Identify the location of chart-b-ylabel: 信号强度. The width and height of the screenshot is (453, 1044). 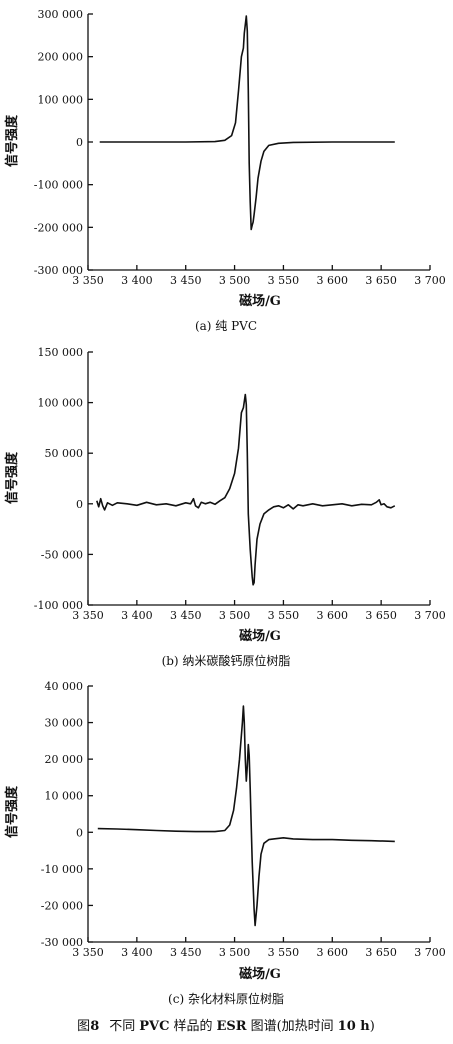
(12, 477).